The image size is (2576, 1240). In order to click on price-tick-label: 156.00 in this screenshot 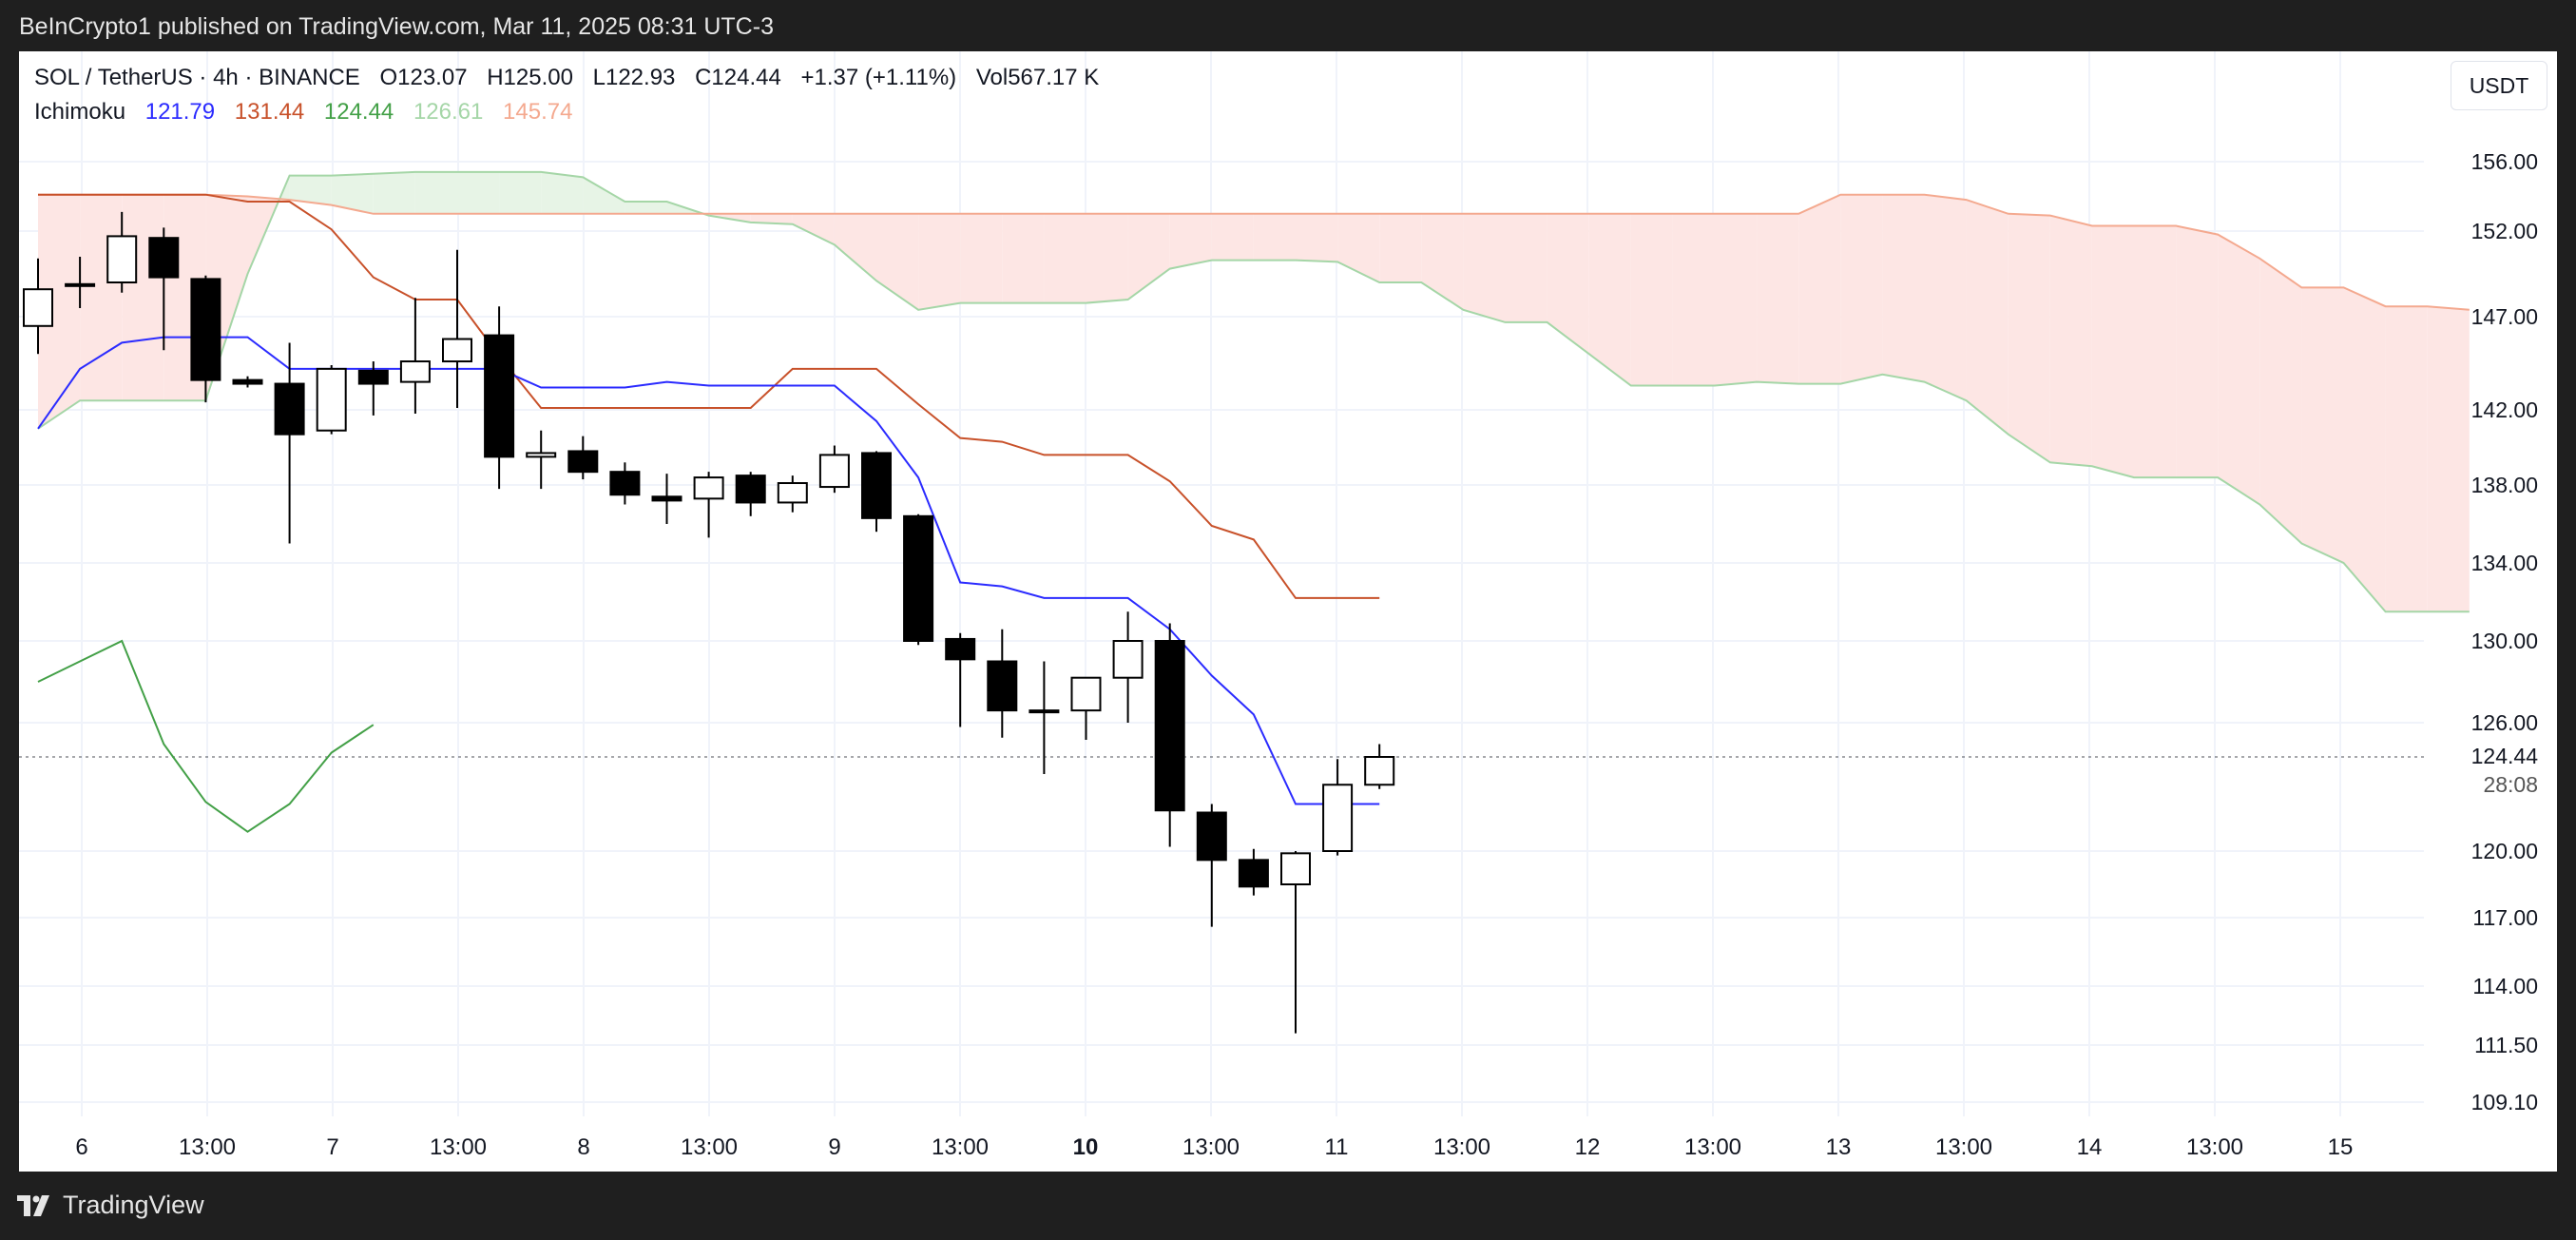, I will do `click(2504, 161)`.